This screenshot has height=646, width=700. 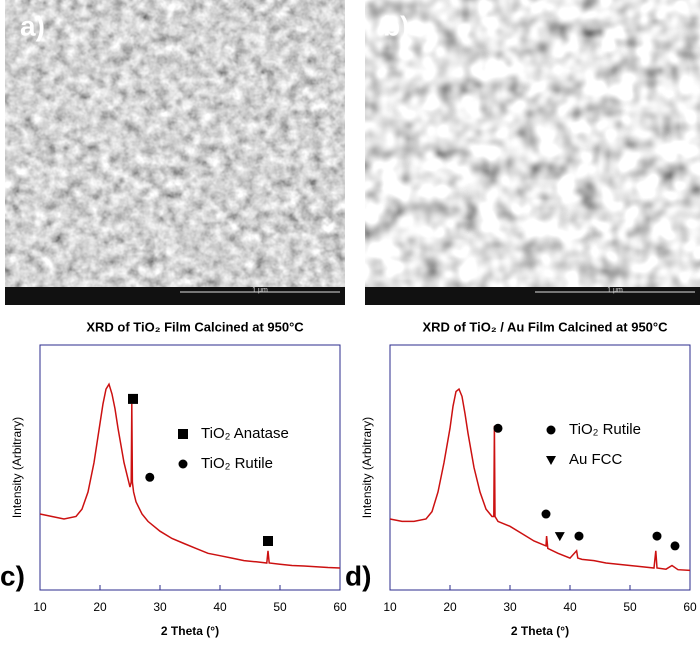 I want to click on chart-title: XRD of TiO₂ Film Calcined at 950°C, so click(x=195, y=326).